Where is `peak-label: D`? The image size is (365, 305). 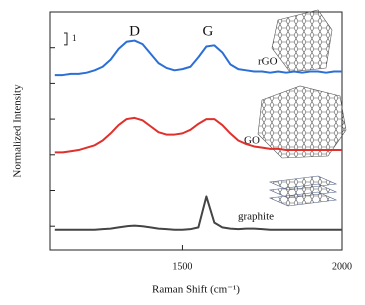
peak-label: D is located at coordinates (134, 31).